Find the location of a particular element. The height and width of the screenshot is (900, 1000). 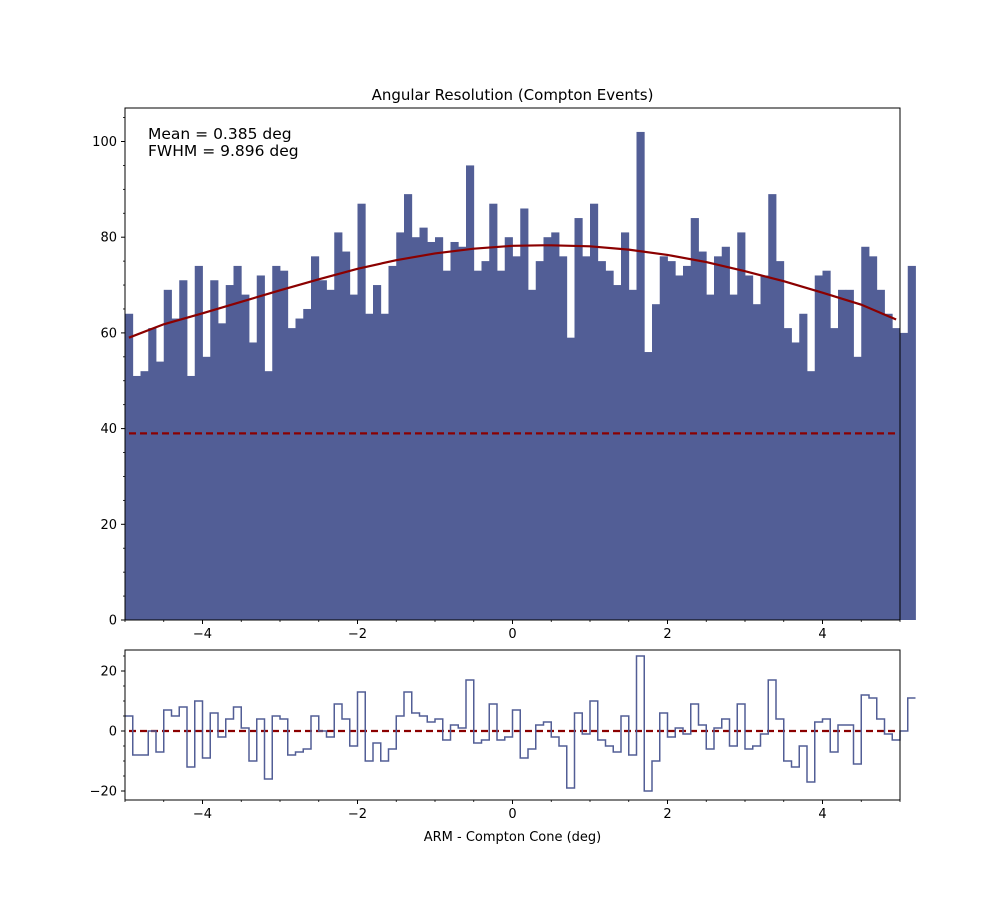

residual-y-axis: −20 0 20 is located at coordinates (107, 727).